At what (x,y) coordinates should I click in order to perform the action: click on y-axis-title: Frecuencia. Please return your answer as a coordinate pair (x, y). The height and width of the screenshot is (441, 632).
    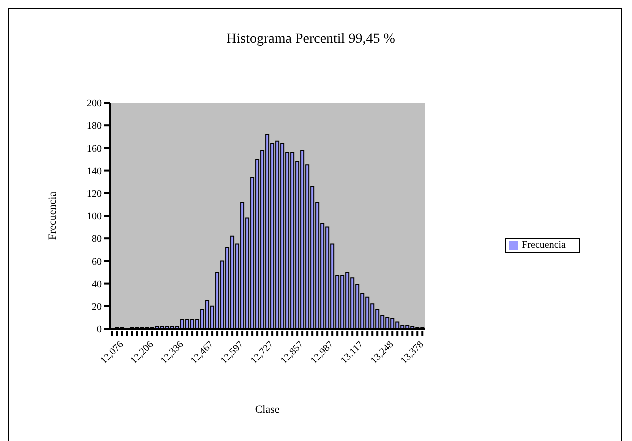
    Looking at the image, I should click on (52, 216).